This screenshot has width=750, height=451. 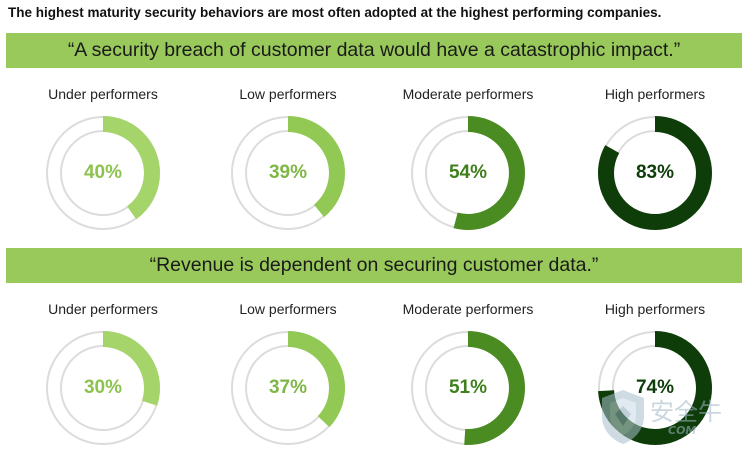 What do you see at coordinates (623, 417) in the screenshot?
I see `shield-icon` at bounding box center [623, 417].